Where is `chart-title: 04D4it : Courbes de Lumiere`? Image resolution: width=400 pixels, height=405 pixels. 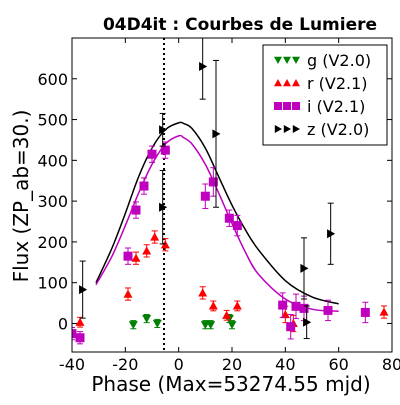
chart-title: 04D4it : Courbes de Lumiere is located at coordinates (240, 25).